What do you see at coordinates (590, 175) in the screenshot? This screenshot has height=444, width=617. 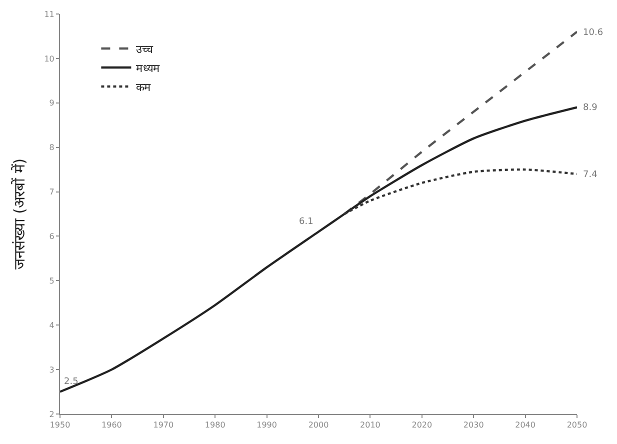 I see `data-label: 7.4` at bounding box center [590, 175].